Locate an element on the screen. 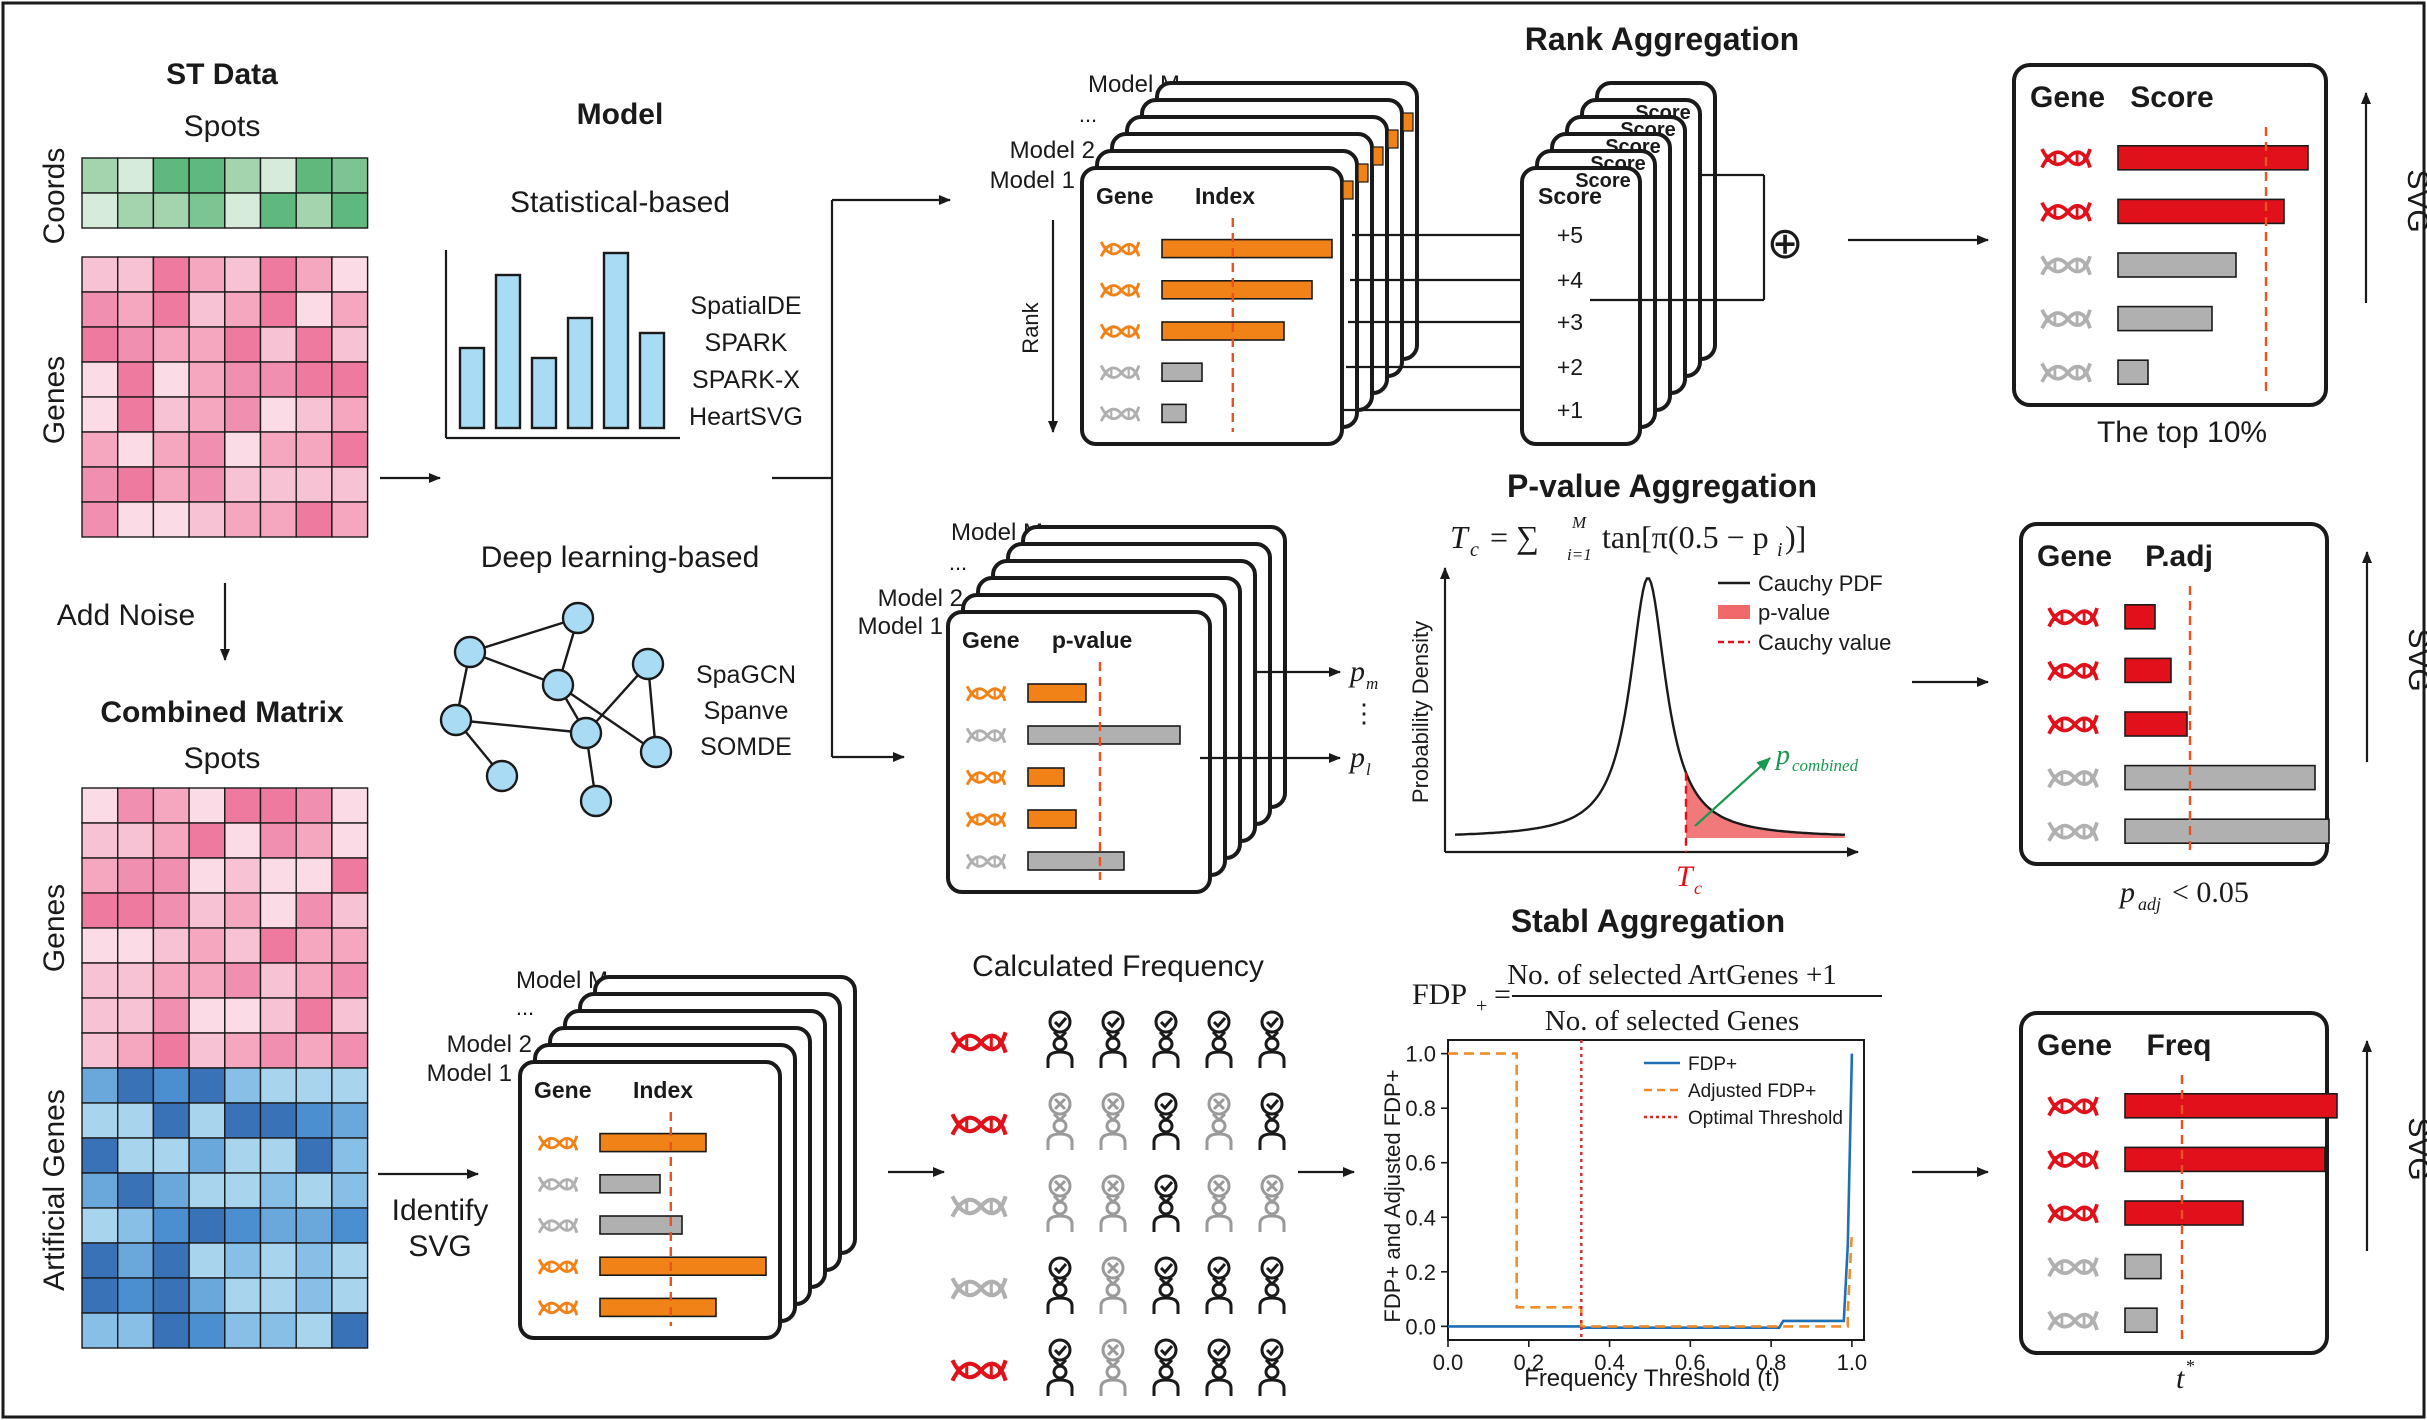 This screenshot has width=2427, height=1420. fdp-ytick-label: 0.0 is located at coordinates (1420, 1326).